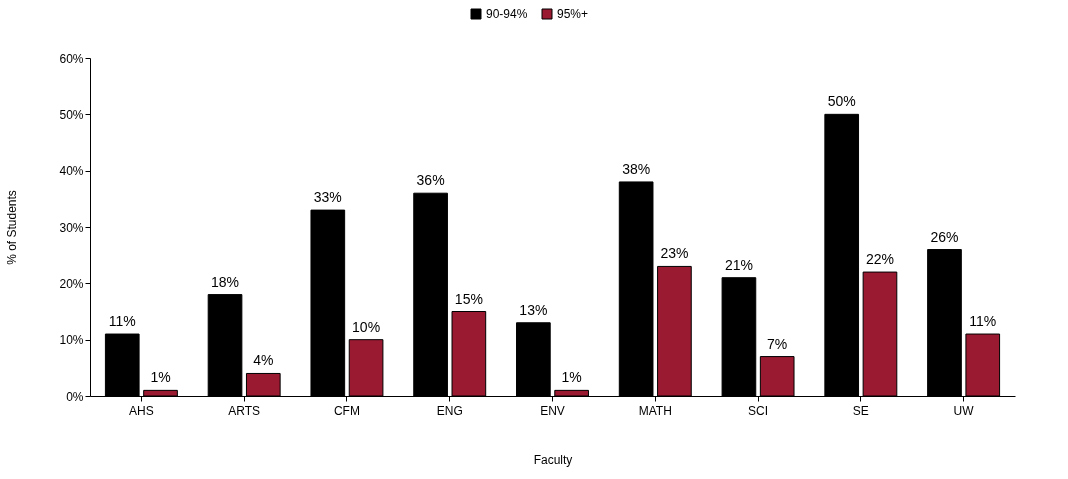  Describe the element at coordinates (71, 58) in the screenshot. I see `y-tick-label: 60%` at that location.